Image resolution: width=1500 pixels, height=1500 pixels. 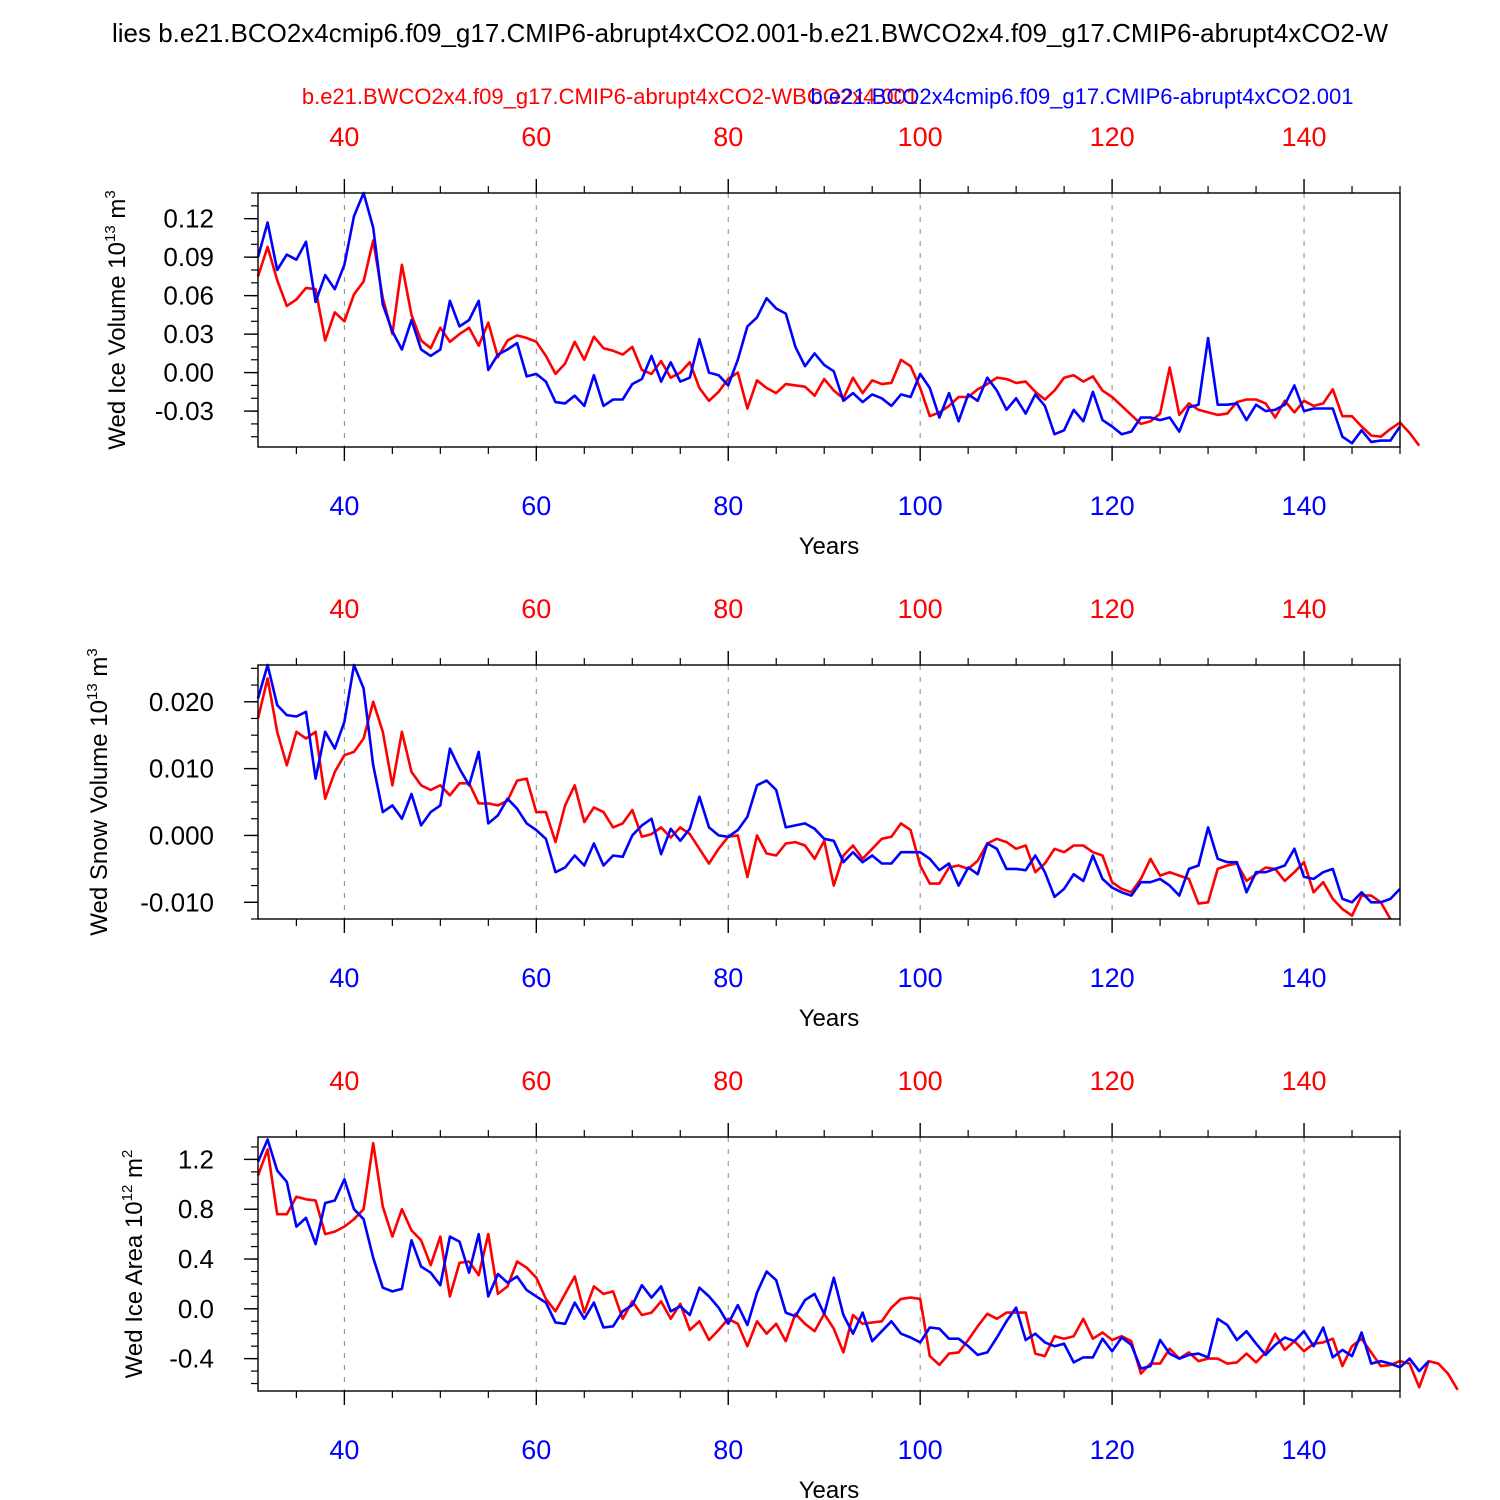 I want to click on y-tick-label: -0.010, so click(x=177, y=902).